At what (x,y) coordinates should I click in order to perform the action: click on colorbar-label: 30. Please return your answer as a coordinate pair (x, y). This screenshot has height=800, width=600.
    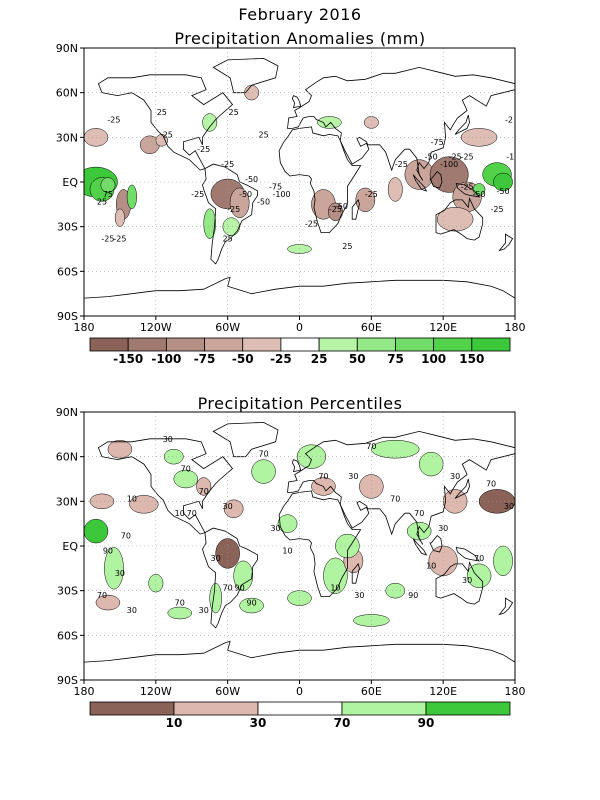
    Looking at the image, I should click on (258, 723).